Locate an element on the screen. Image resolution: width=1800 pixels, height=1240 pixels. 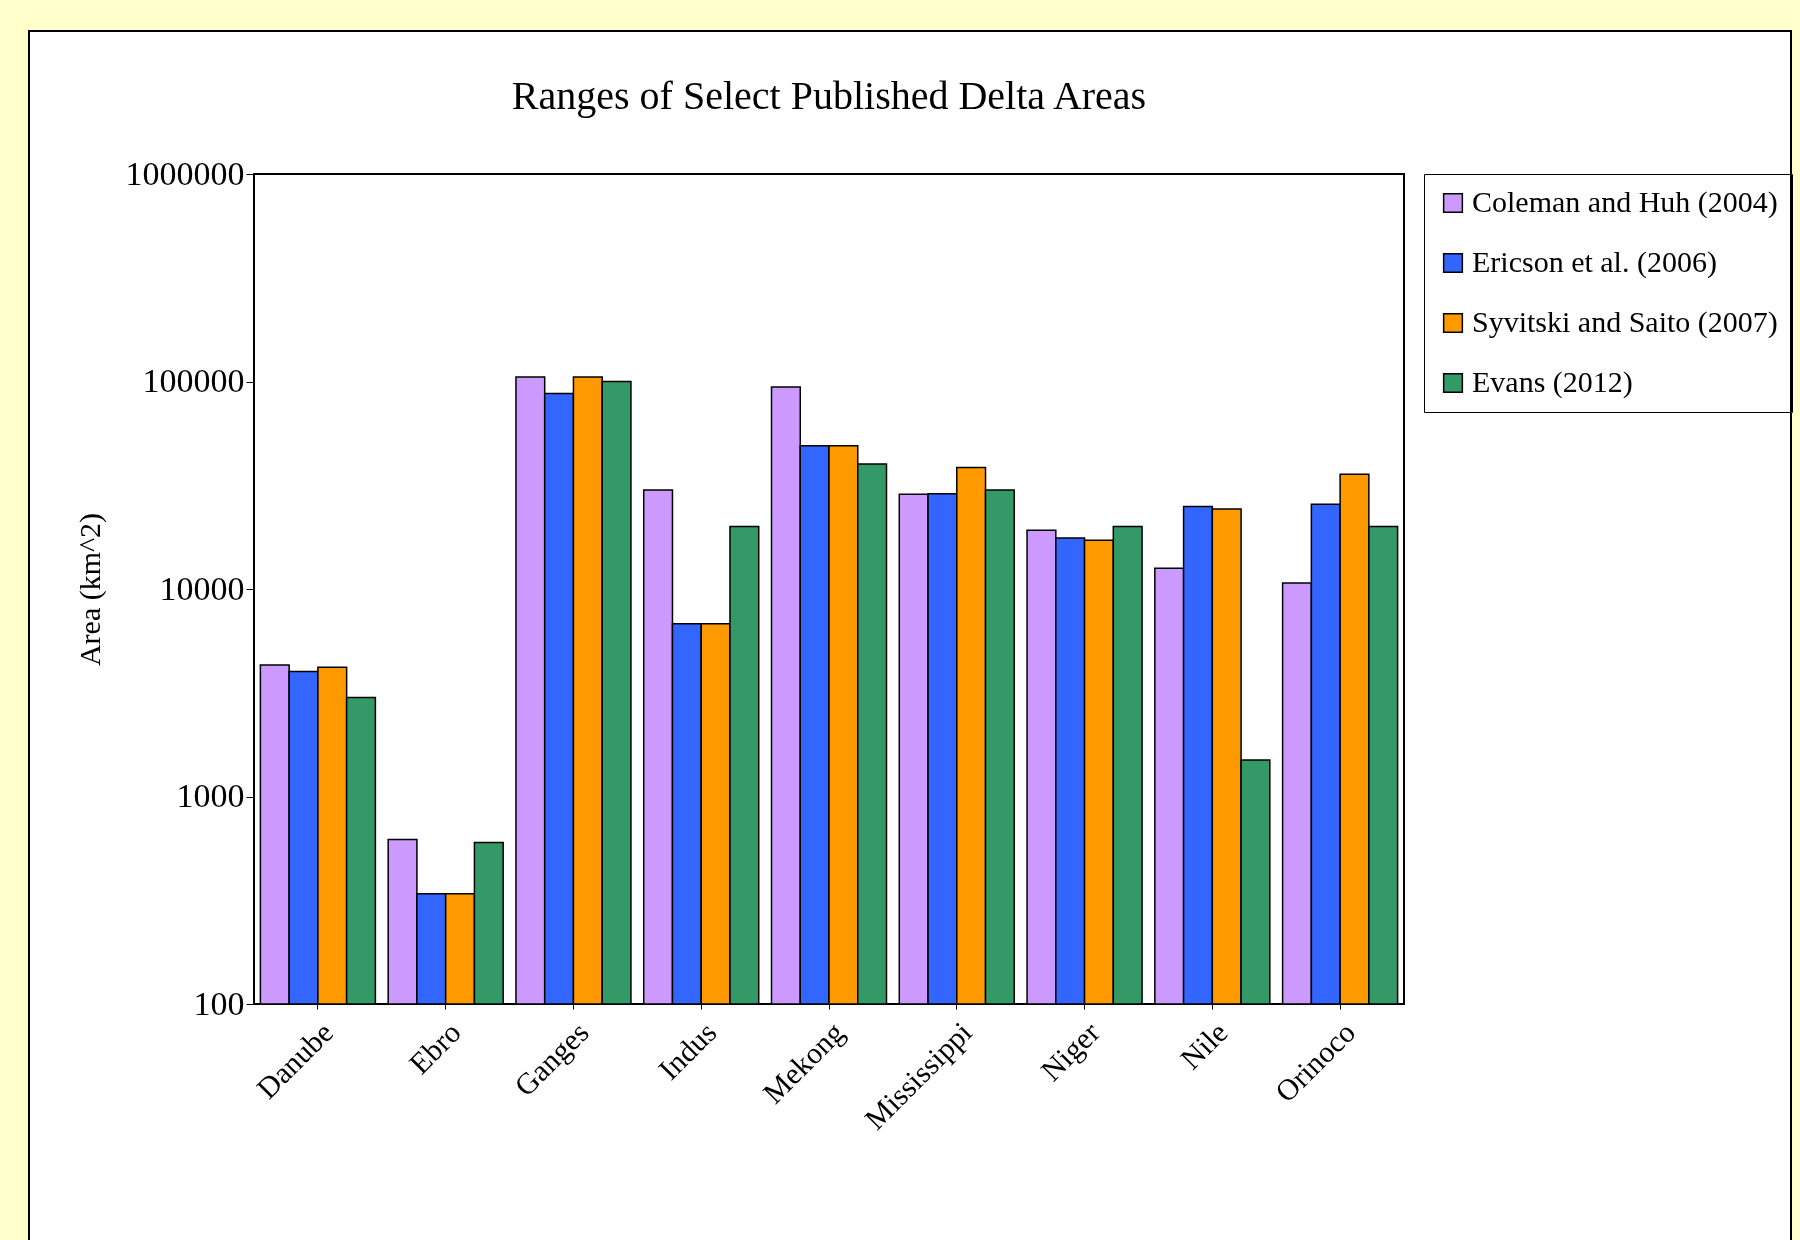
legend-label: Syvitski and Saito (2007) is located at coordinates (1625, 322).